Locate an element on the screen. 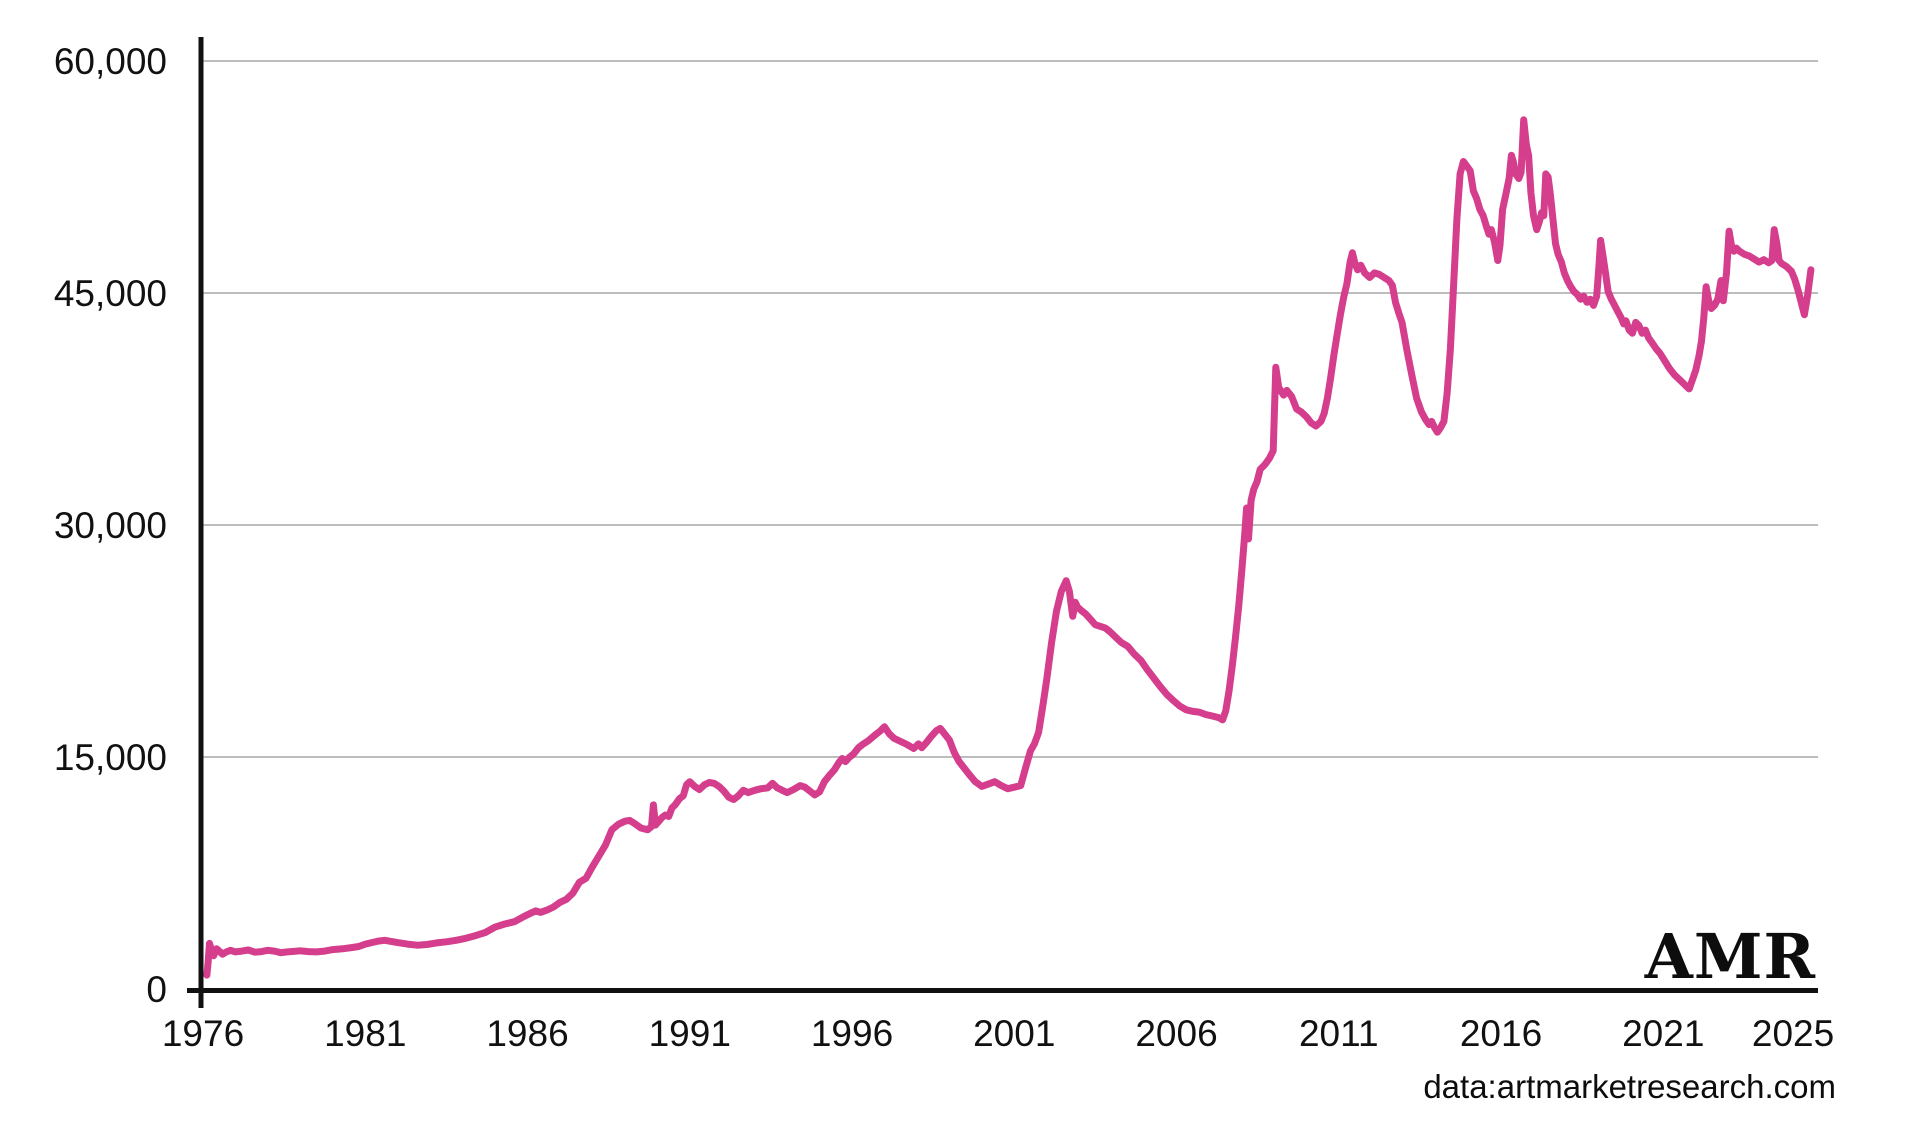 The image size is (1920, 1128). x-tick-label-1996: 1996 is located at coordinates (852, 1033).